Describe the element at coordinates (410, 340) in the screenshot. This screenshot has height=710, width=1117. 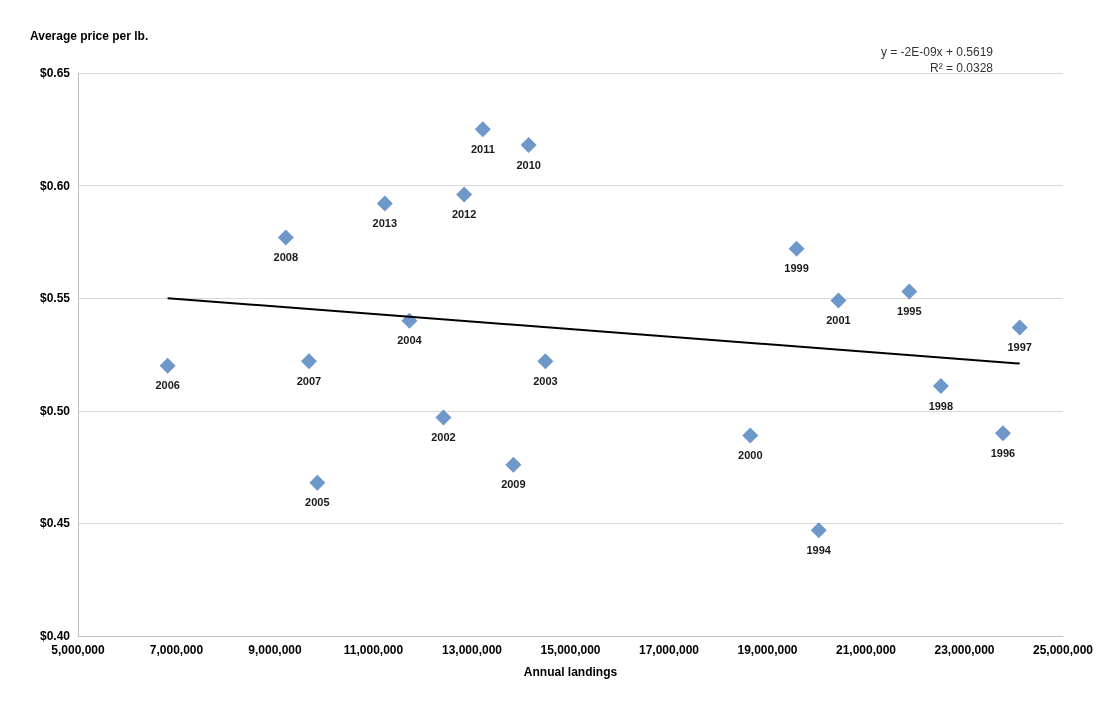
I see `annotation: 2004` at that location.